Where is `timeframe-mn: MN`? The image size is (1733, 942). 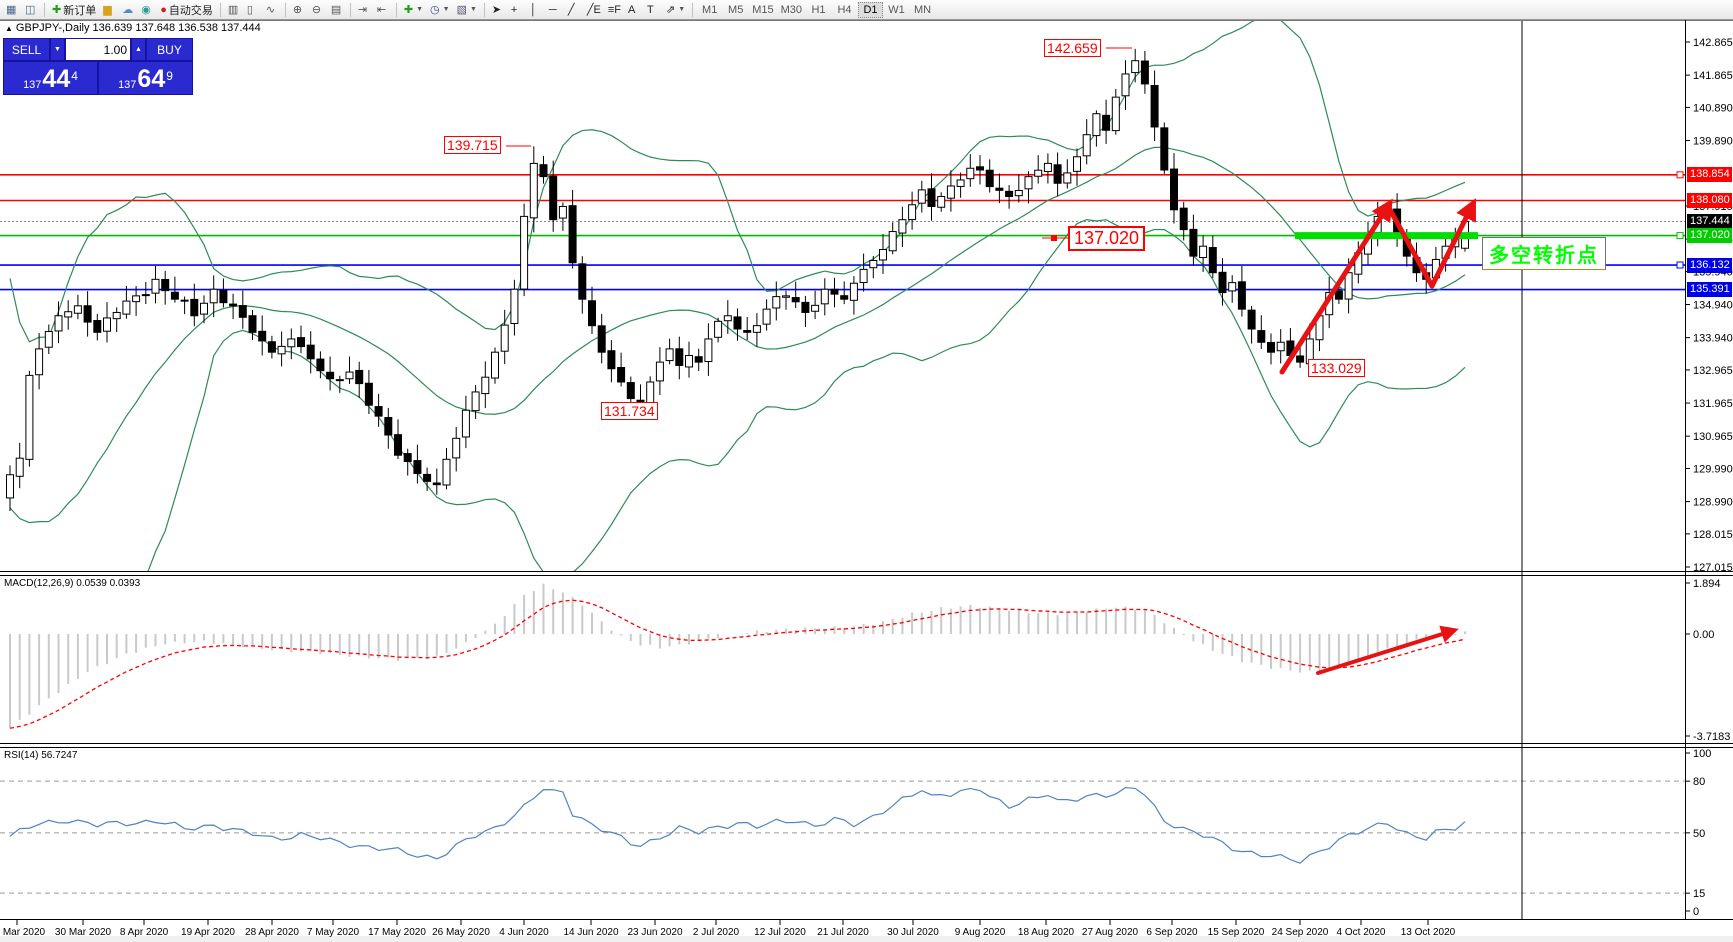 timeframe-mn: MN is located at coordinates (922, 10).